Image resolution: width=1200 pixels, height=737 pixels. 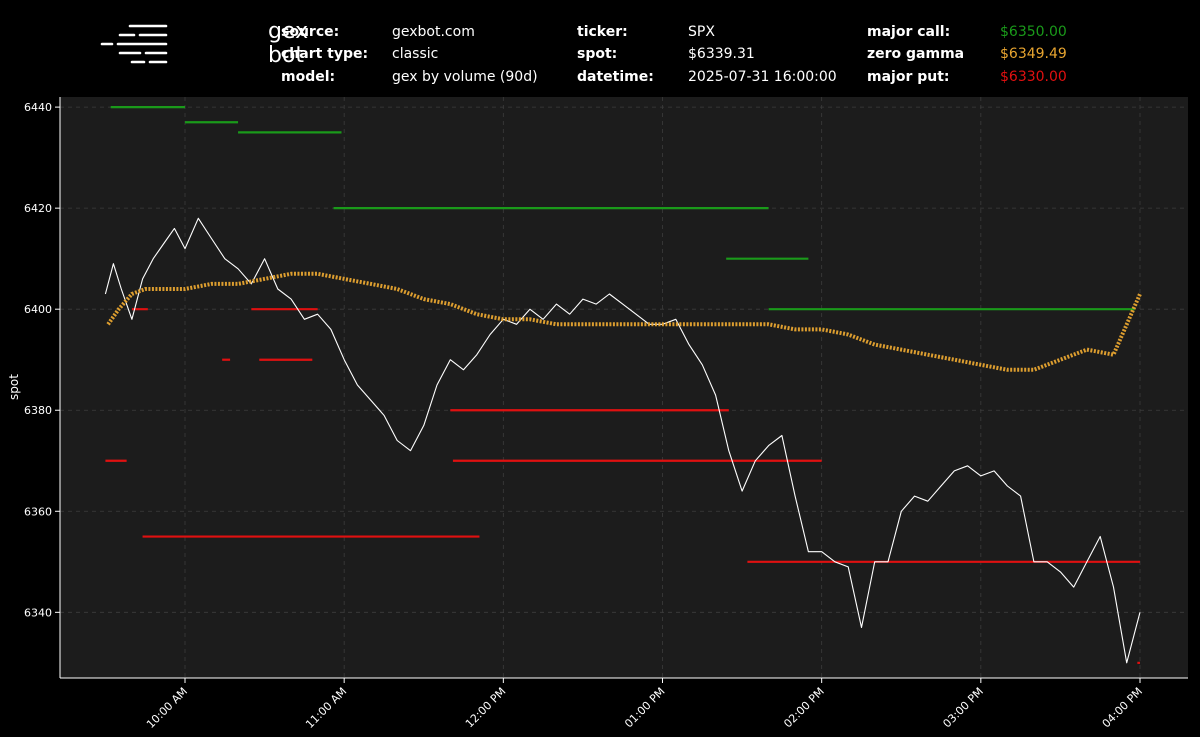 I want to click on x-tick-label: 02:00 PM, so click(x=803, y=707).